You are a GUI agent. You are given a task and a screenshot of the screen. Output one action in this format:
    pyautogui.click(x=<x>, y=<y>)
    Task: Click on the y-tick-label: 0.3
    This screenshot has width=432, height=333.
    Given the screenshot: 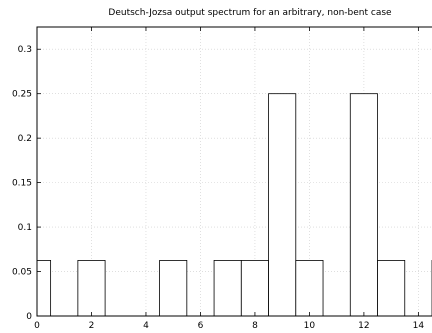 What is the action you would take?
    pyautogui.click(x=25, y=50)
    